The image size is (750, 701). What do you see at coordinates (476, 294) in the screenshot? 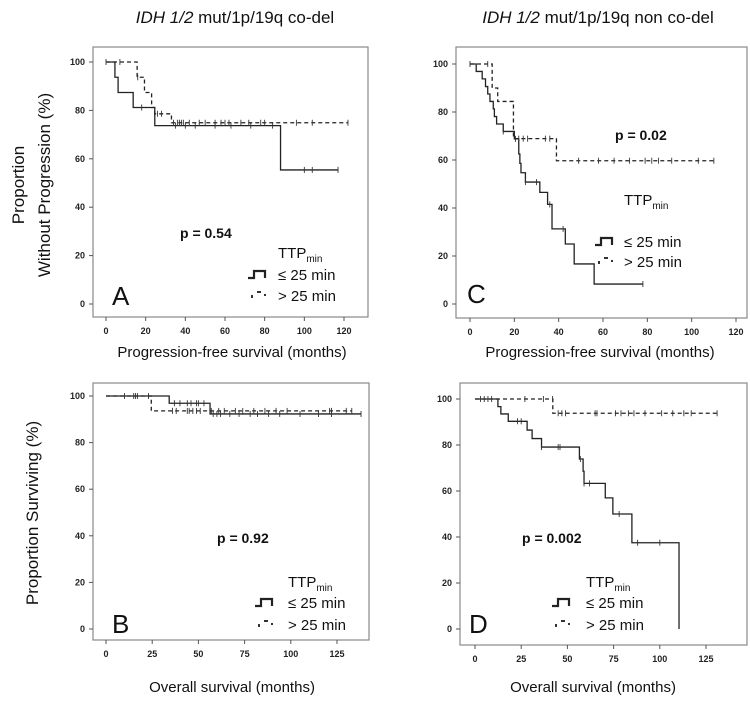
I see `panel-letter: C` at bounding box center [476, 294].